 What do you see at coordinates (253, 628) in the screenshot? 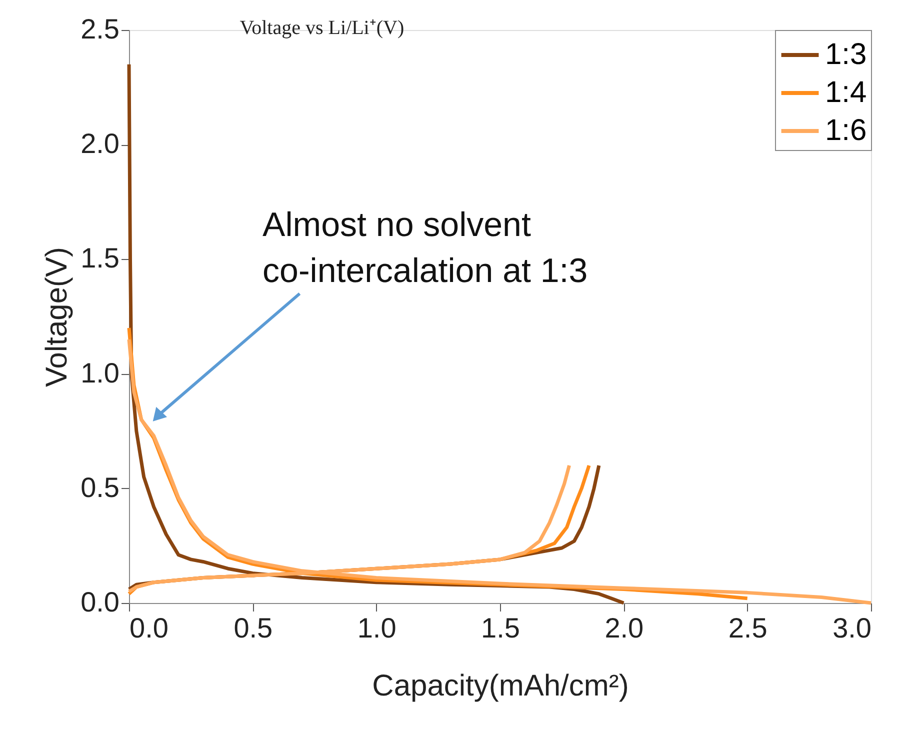
I see `x-tick-label: 0.5` at bounding box center [253, 628].